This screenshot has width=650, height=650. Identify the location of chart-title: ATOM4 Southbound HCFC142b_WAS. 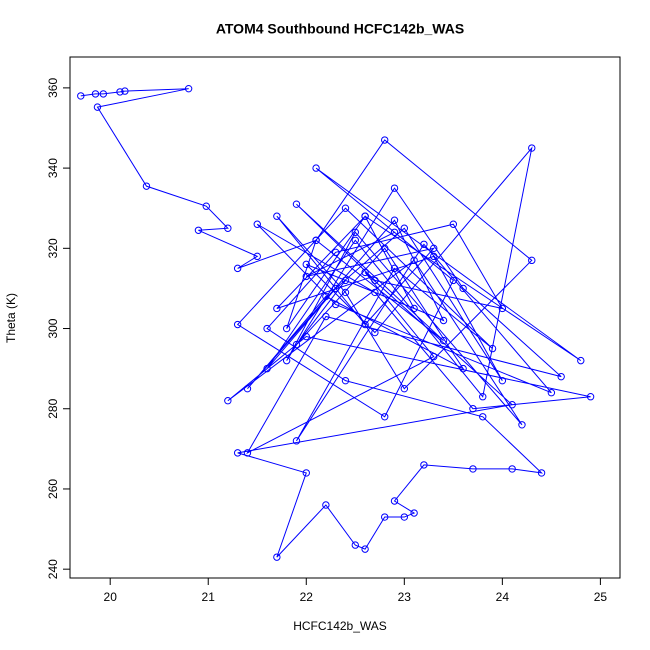
(340, 29).